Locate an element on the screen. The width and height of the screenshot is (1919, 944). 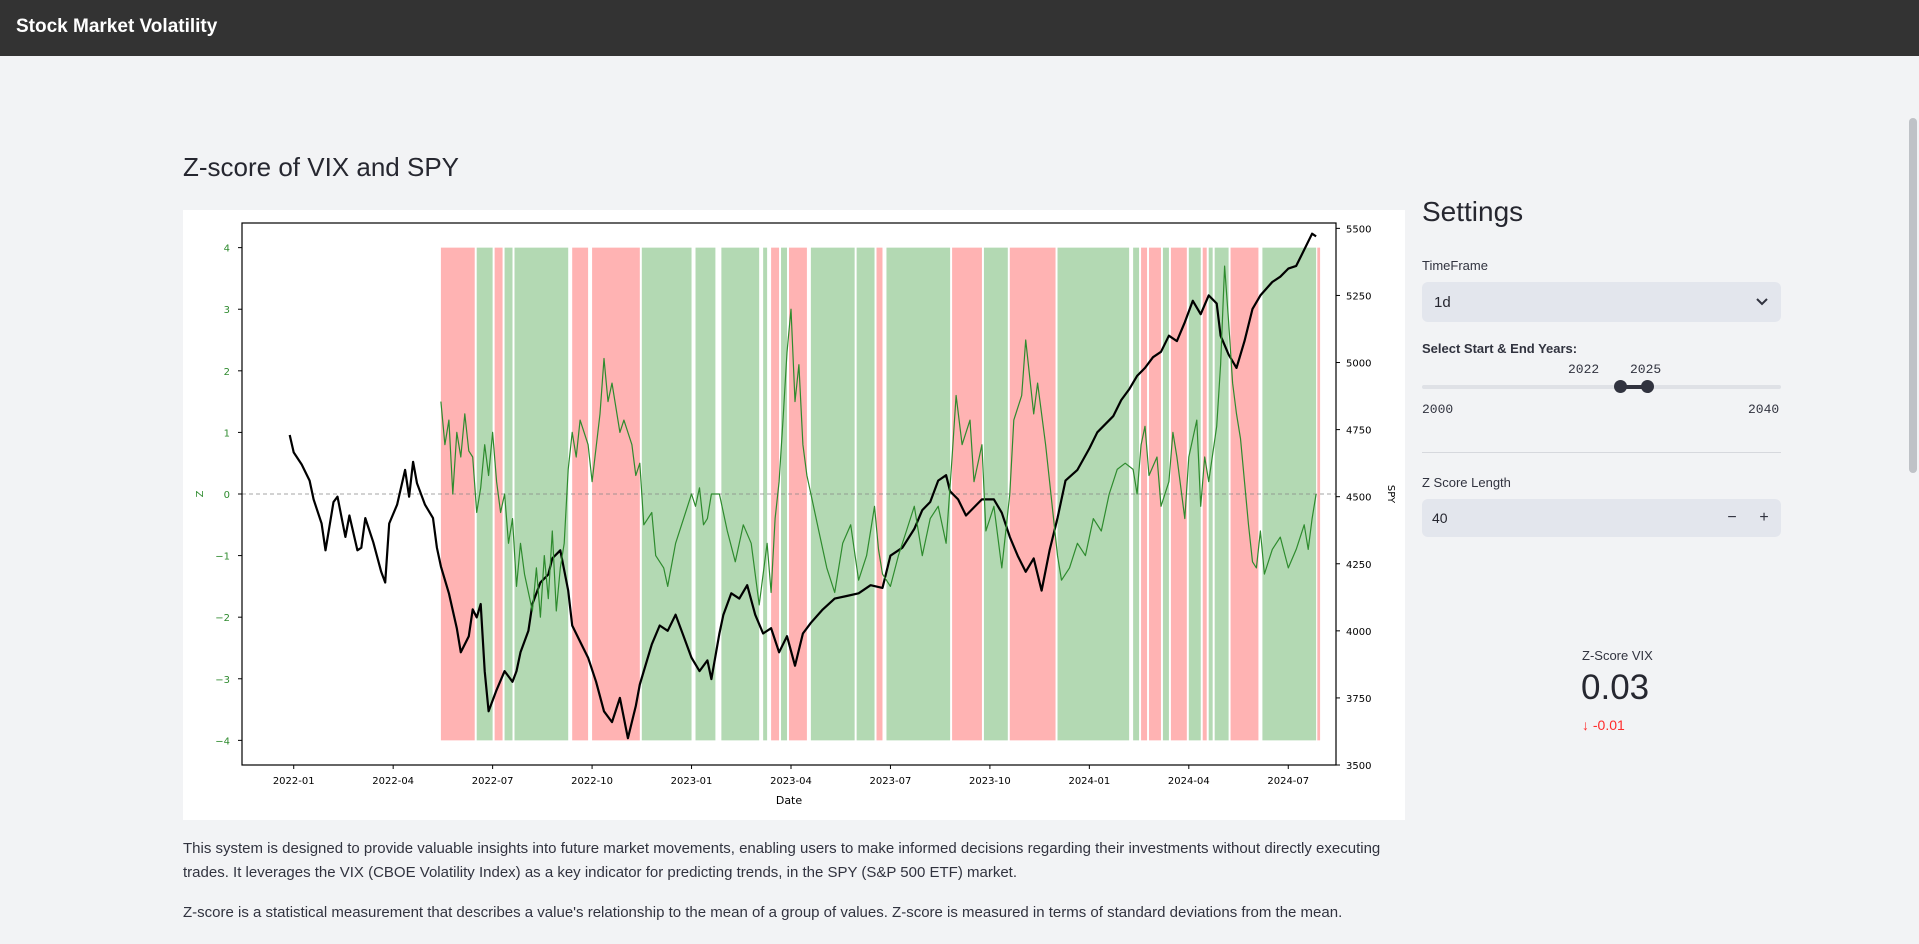
x-tick-label: 2023-01 is located at coordinates (692, 781).